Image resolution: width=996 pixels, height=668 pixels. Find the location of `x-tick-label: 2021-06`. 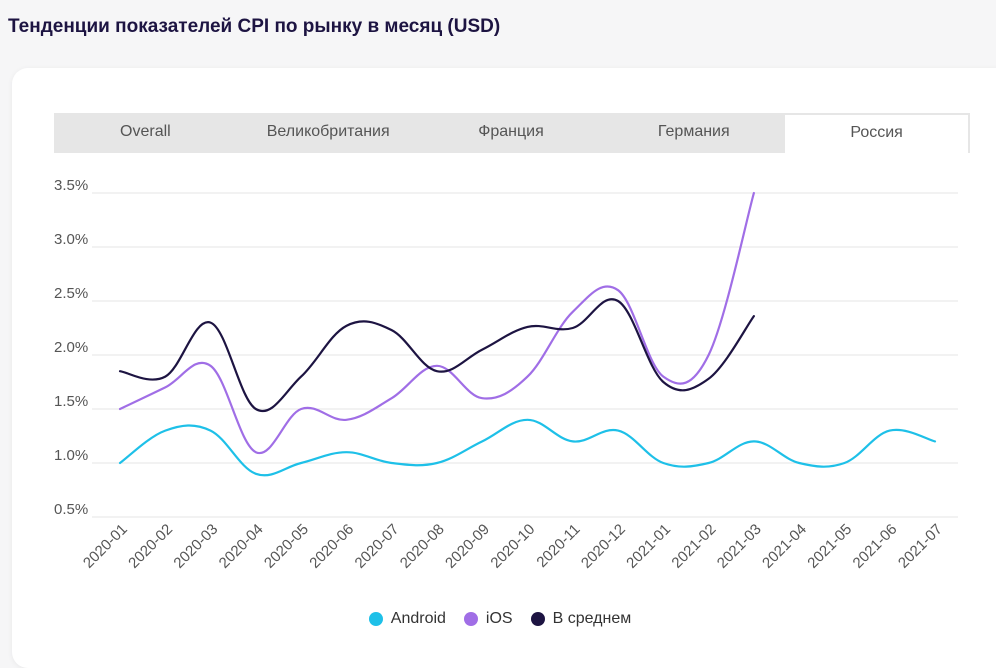

x-tick-label: 2021-06 is located at coordinates (875, 546).